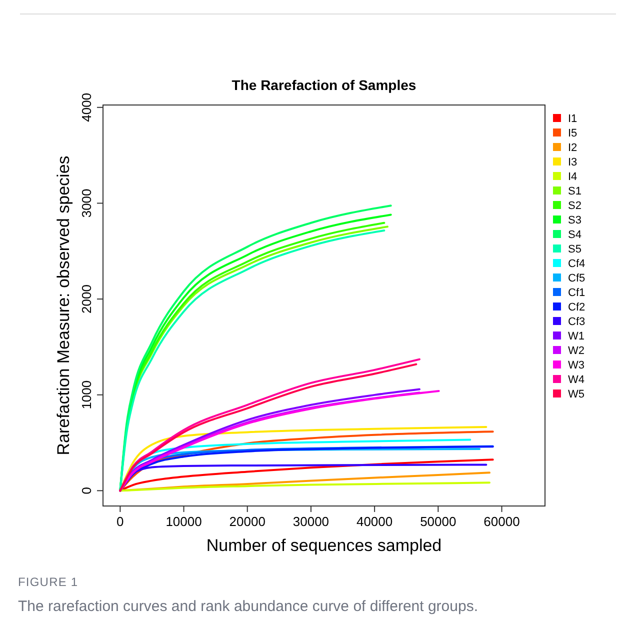 The height and width of the screenshot is (637, 622). Describe the element at coordinates (575, 220) in the screenshot. I see `legend-label: S3` at that location.